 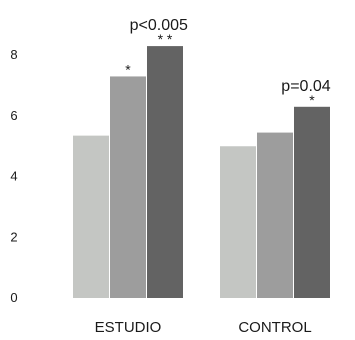 What do you see at coordinates (13, 54) in the screenshot?
I see `y-tick-label-8: 8` at bounding box center [13, 54].